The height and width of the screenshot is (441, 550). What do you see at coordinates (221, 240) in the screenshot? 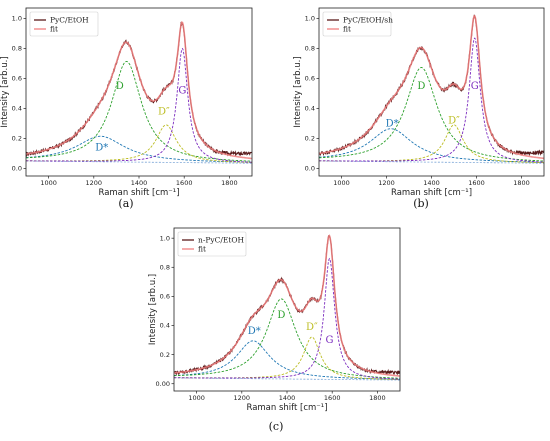
I see `legend-entry: n-PyC/EtOH` at bounding box center [221, 240].